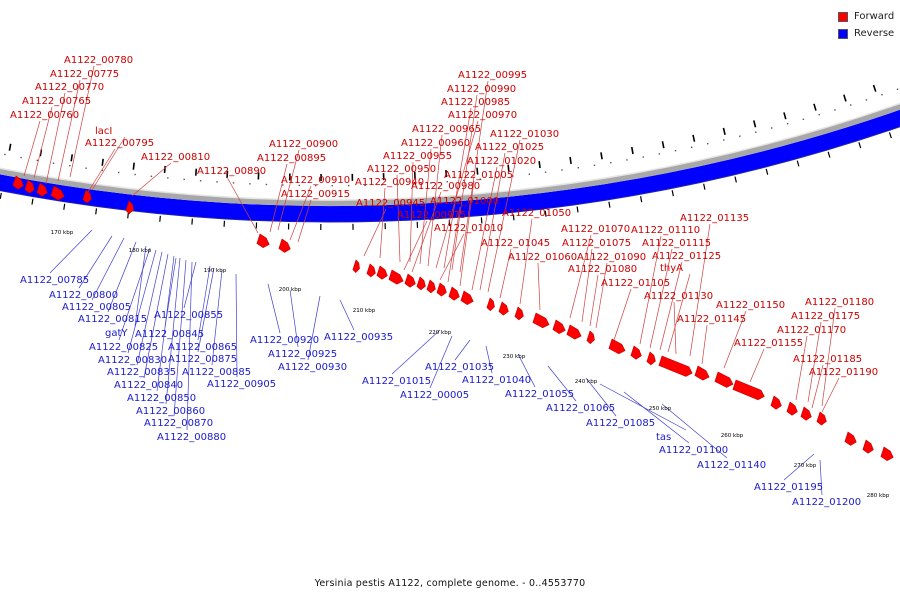 The height and width of the screenshot is (600, 900). What do you see at coordinates (178, 423) in the screenshot?
I see `reverse-gene-label: A1122_00870` at bounding box center [178, 423].